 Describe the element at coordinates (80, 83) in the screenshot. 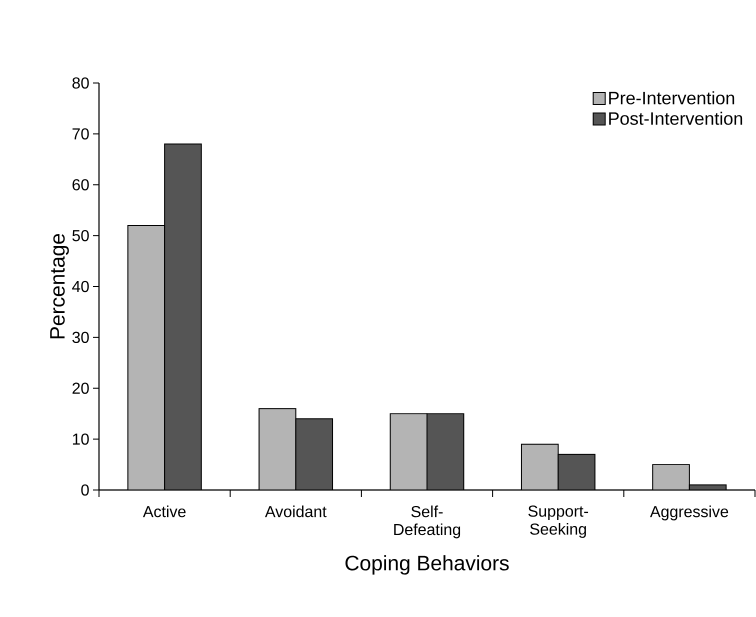

I see `y-tick-label: 80` at that location.